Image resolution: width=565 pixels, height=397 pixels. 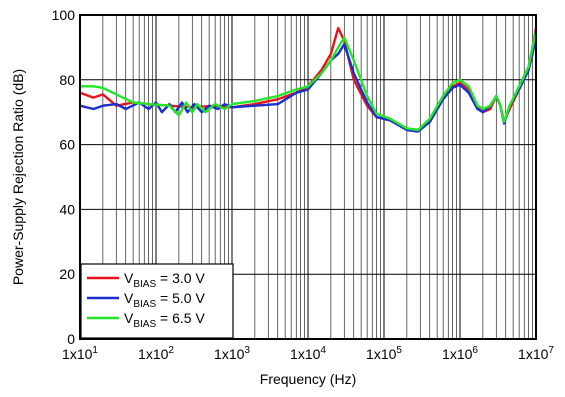 I want to click on x-tick-labels: 1x10¹ 1x10² 1x10³ 1x10⁴ 1x10⁵ 1x10⁶ 1x10⁷, so click(x=308, y=353).